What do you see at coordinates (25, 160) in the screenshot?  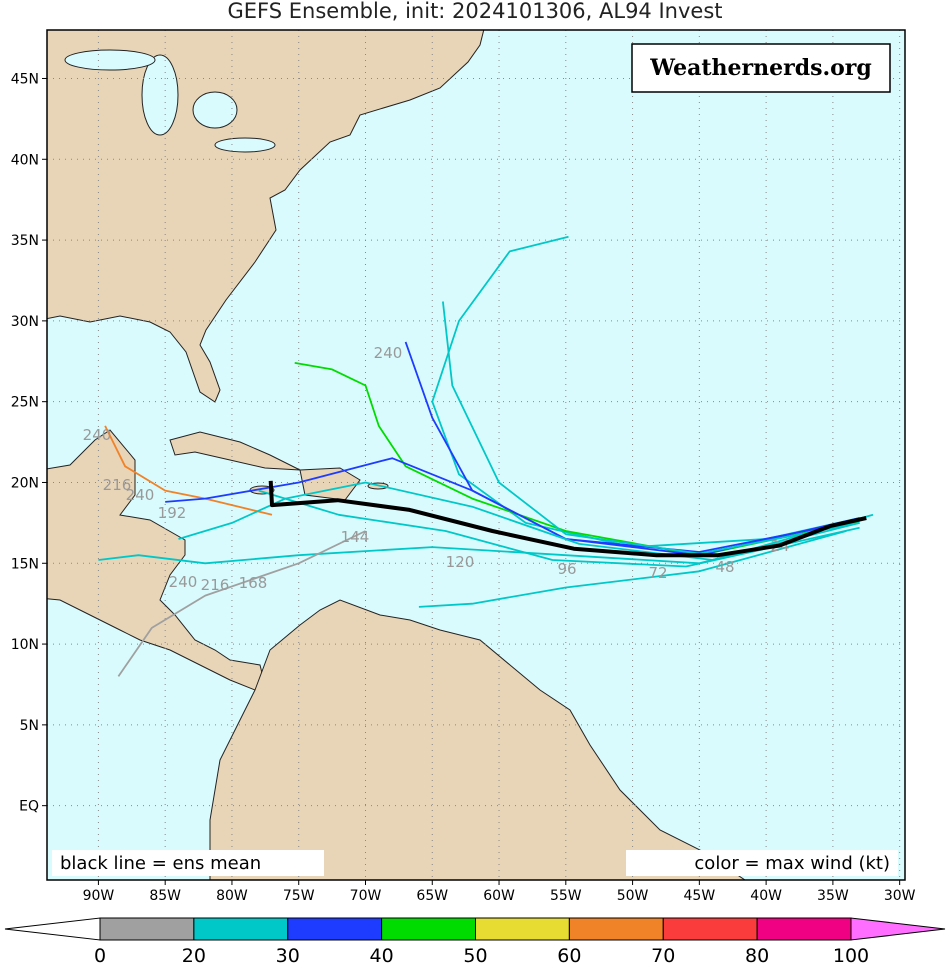 I see `y-tick-label: 40N` at bounding box center [25, 160].